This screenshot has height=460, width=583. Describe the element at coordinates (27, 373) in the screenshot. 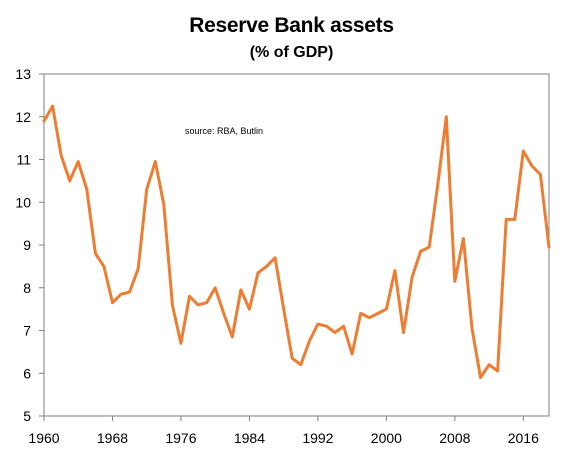

I see `y-tick-label: 6` at that location.